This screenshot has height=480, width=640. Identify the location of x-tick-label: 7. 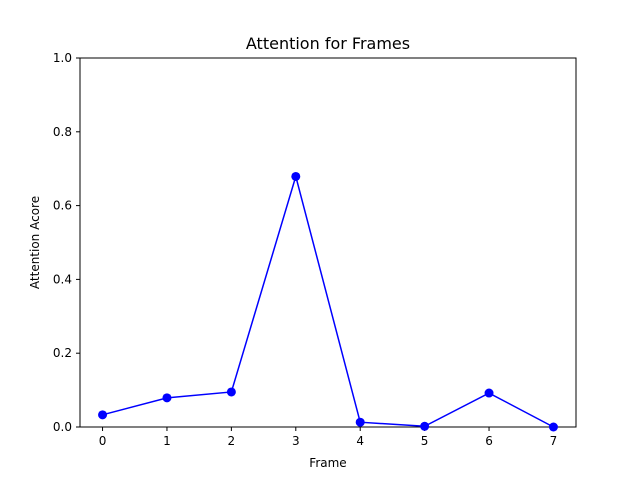
(554, 441).